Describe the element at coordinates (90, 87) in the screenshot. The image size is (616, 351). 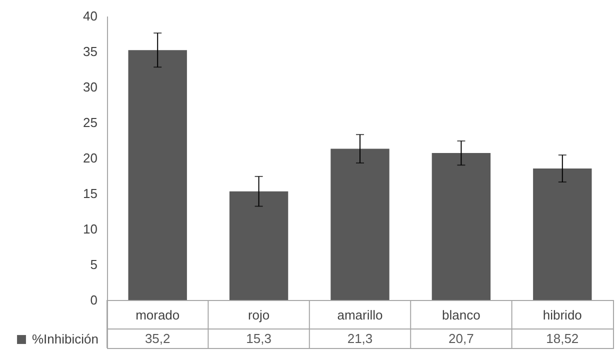
I see `y-tick-label: 30` at that location.